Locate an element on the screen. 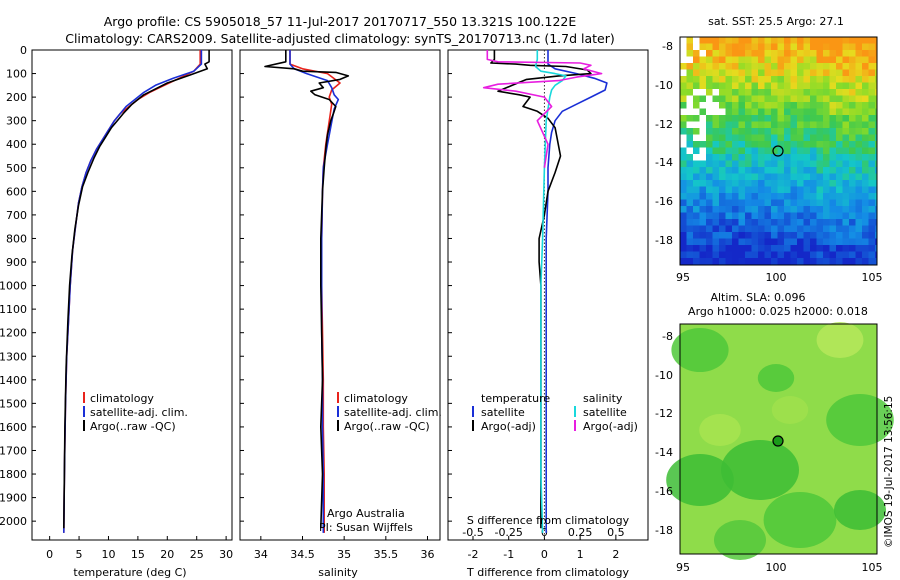 Image resolution: width=900 pixels, height=580 pixels. legend-header-temperature: temperature is located at coordinates (515, 398).